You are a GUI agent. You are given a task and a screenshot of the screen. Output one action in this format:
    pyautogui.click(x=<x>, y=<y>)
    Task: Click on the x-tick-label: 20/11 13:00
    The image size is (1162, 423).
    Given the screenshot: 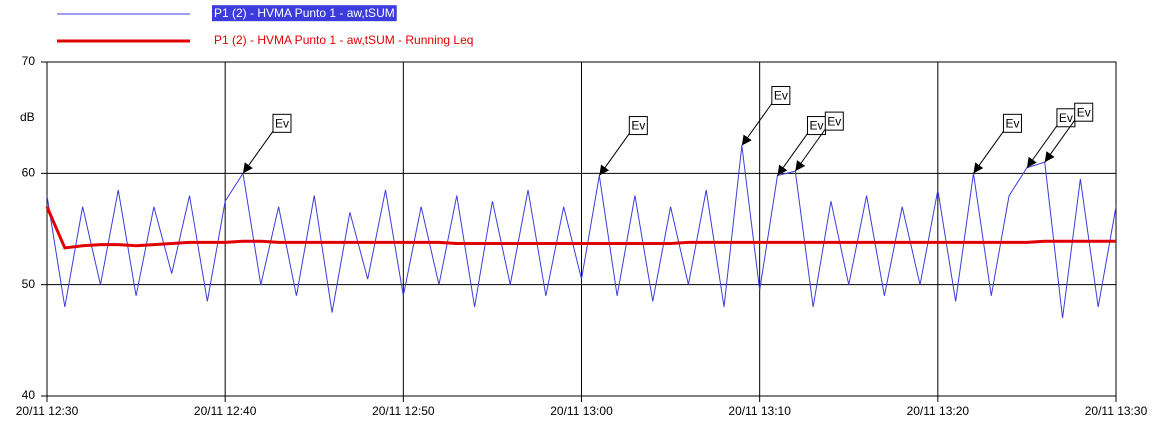 What is the action you would take?
    pyautogui.click(x=581, y=411)
    